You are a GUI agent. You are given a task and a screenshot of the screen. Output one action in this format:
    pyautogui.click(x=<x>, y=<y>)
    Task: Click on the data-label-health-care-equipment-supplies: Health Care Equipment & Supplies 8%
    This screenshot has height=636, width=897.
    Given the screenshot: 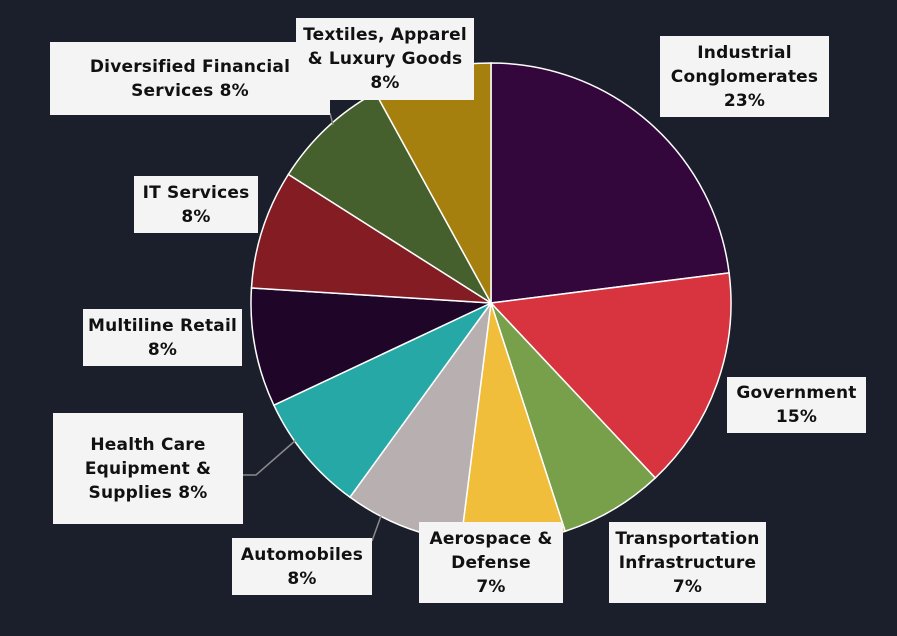 What is the action you would take?
    pyautogui.click(x=148, y=468)
    